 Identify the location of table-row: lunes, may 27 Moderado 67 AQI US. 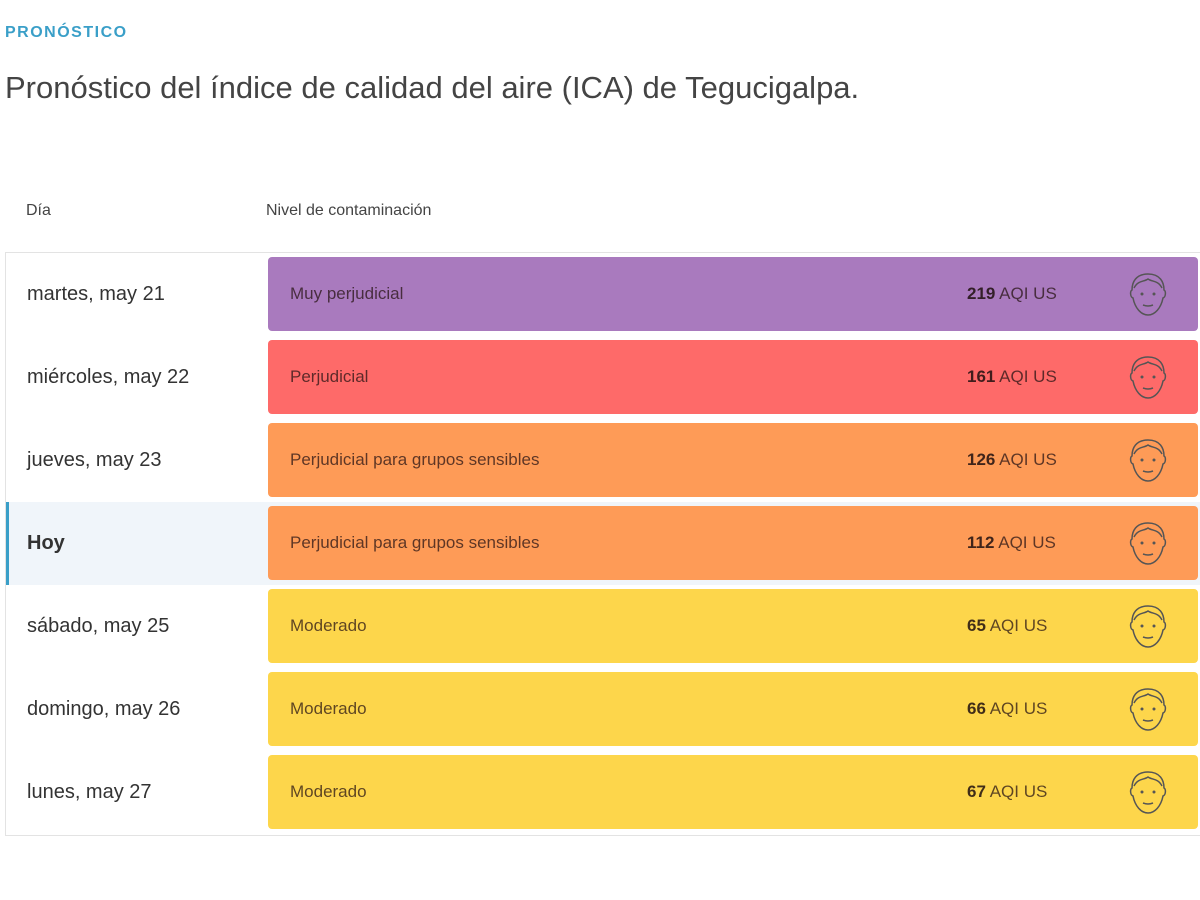
(603, 792).